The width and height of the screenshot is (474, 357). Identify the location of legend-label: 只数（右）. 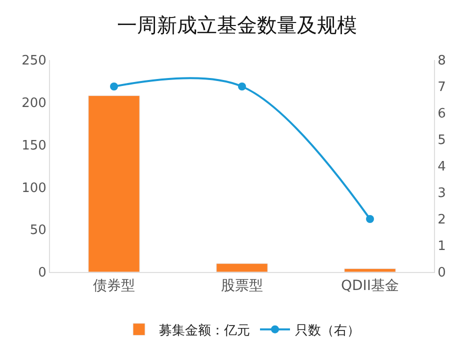
(327, 330).